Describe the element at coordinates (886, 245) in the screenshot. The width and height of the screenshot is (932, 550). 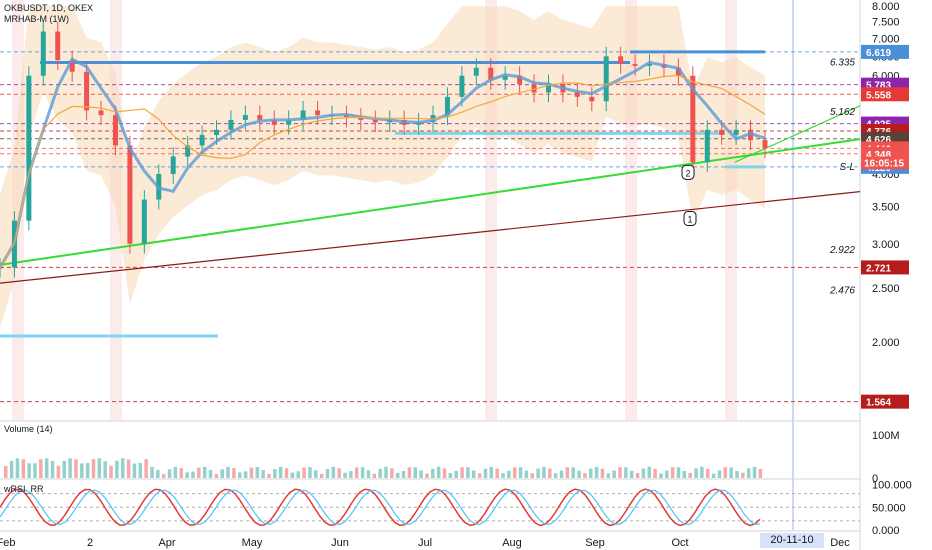
I see `price-tick-label: 3.000` at that location.